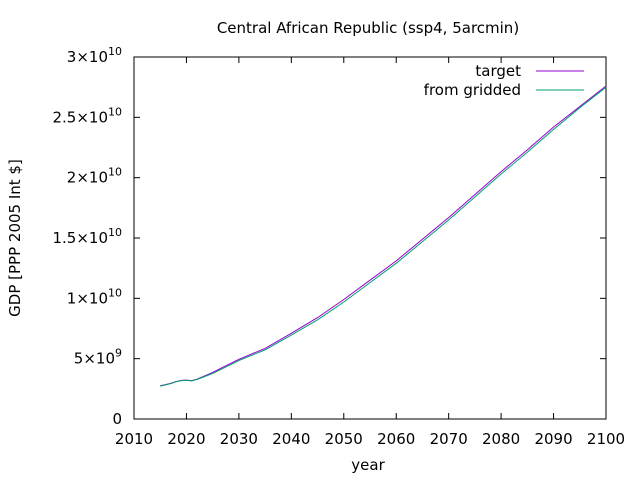 The image size is (640, 480). What do you see at coordinates (472, 90) in the screenshot?
I see `legend-label: from gridded` at bounding box center [472, 90].